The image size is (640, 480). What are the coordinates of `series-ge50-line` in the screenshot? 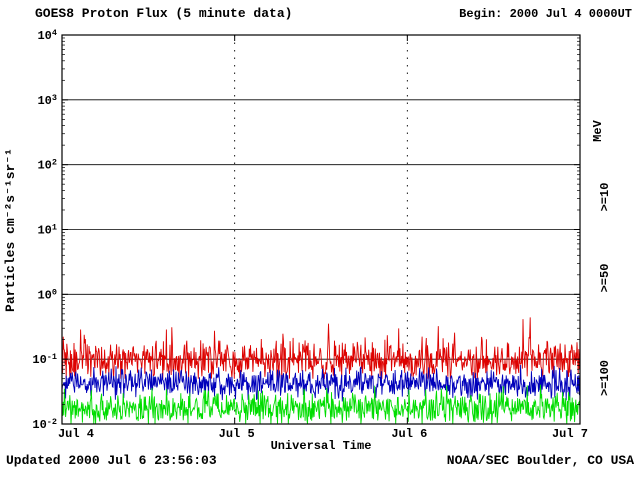 It's located at (321, 383).